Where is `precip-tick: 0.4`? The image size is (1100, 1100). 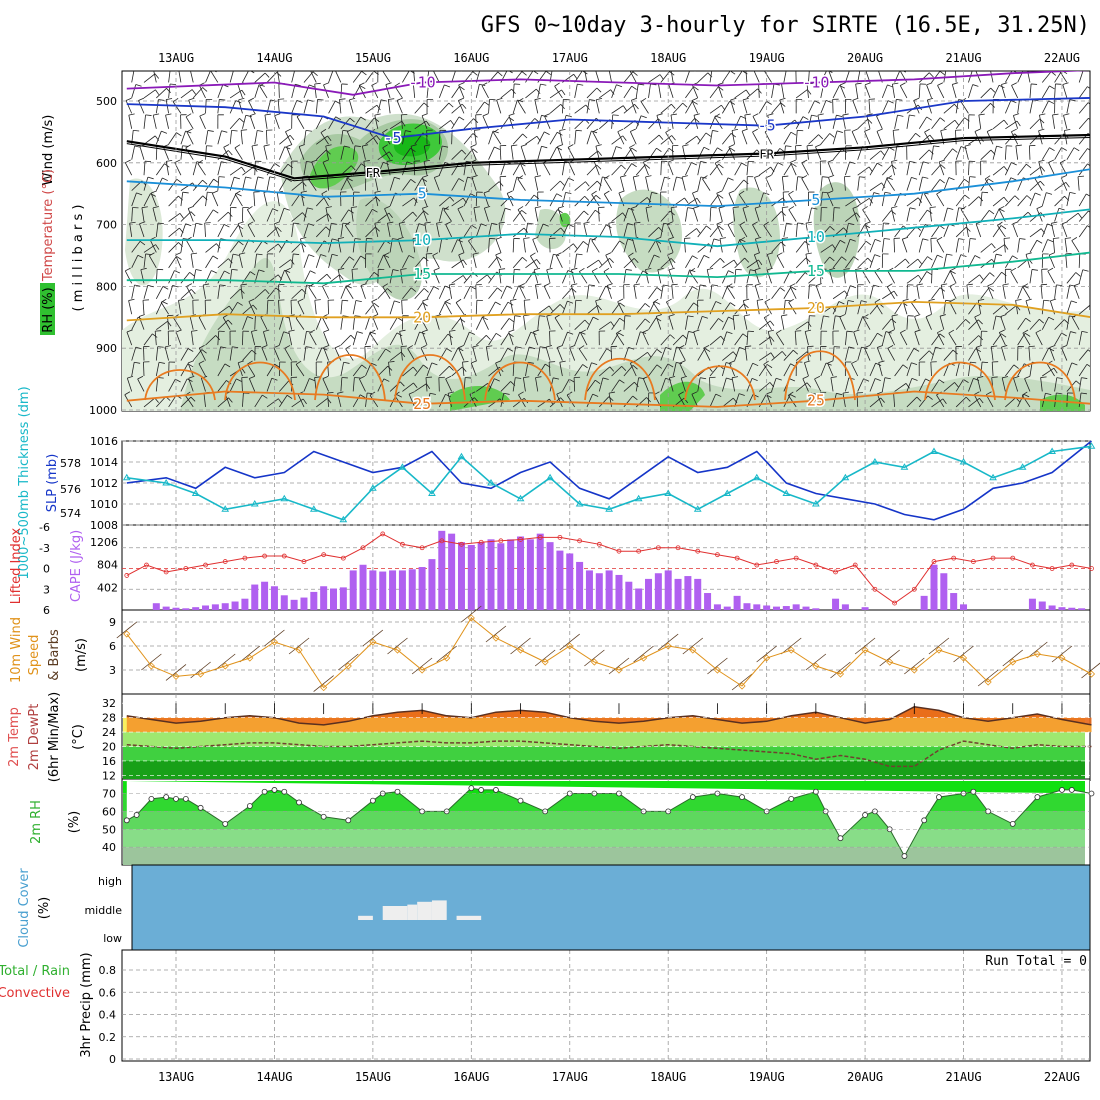
precip-tick: 0.4 is located at coordinates (108, 1015).